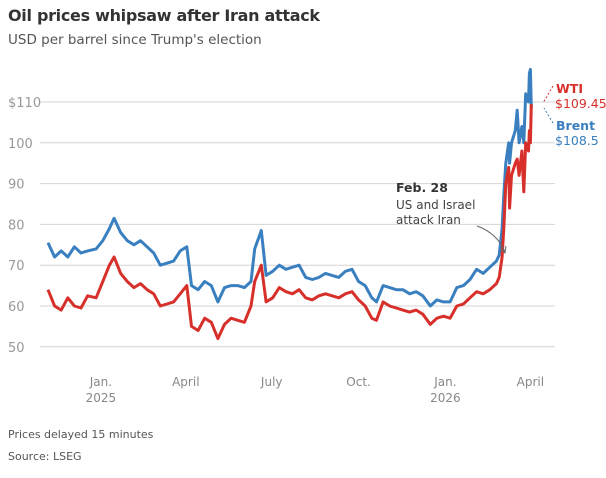 This screenshot has height=478, width=606. I want to click on wti-leader-line, so click(548, 94).